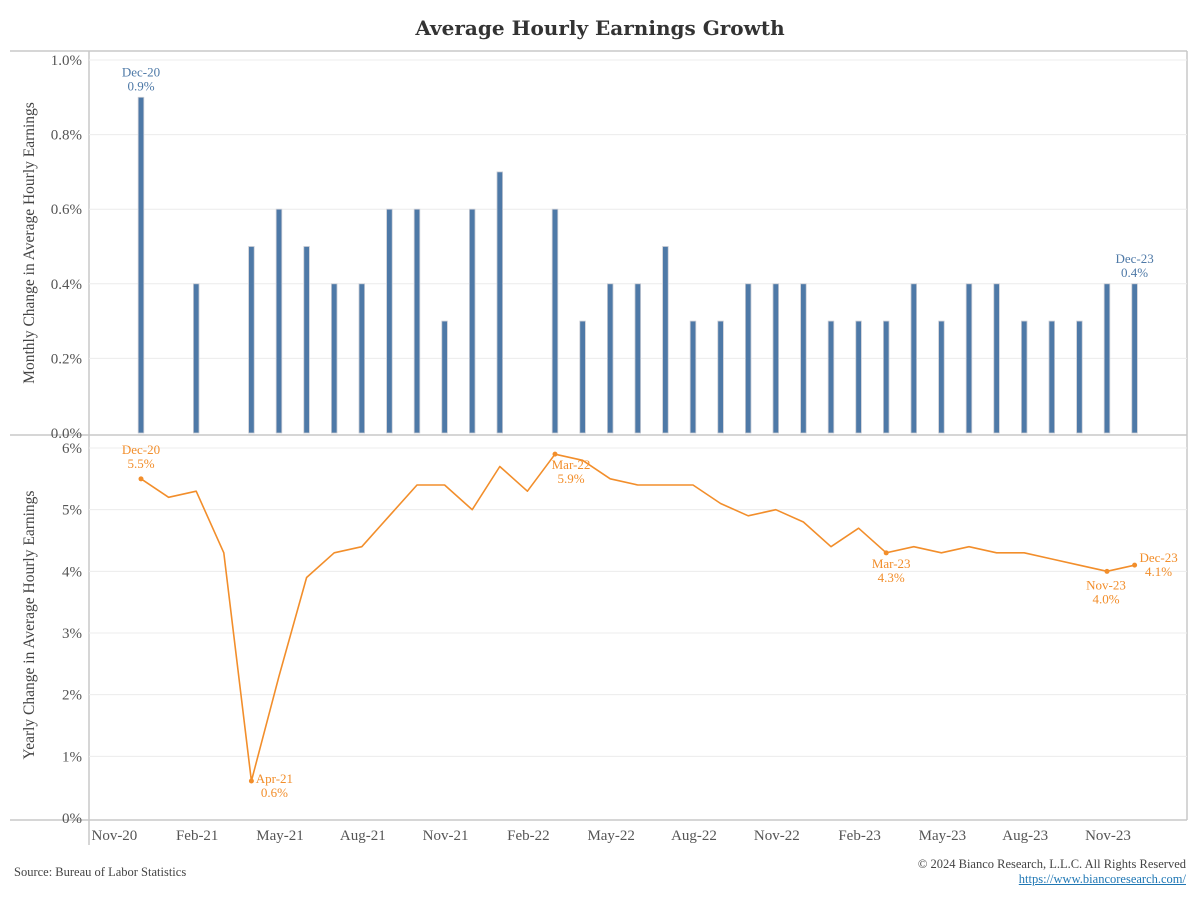  What do you see at coordinates (363, 836) in the screenshot?
I see `x-tick-label: Aug-21` at bounding box center [363, 836].